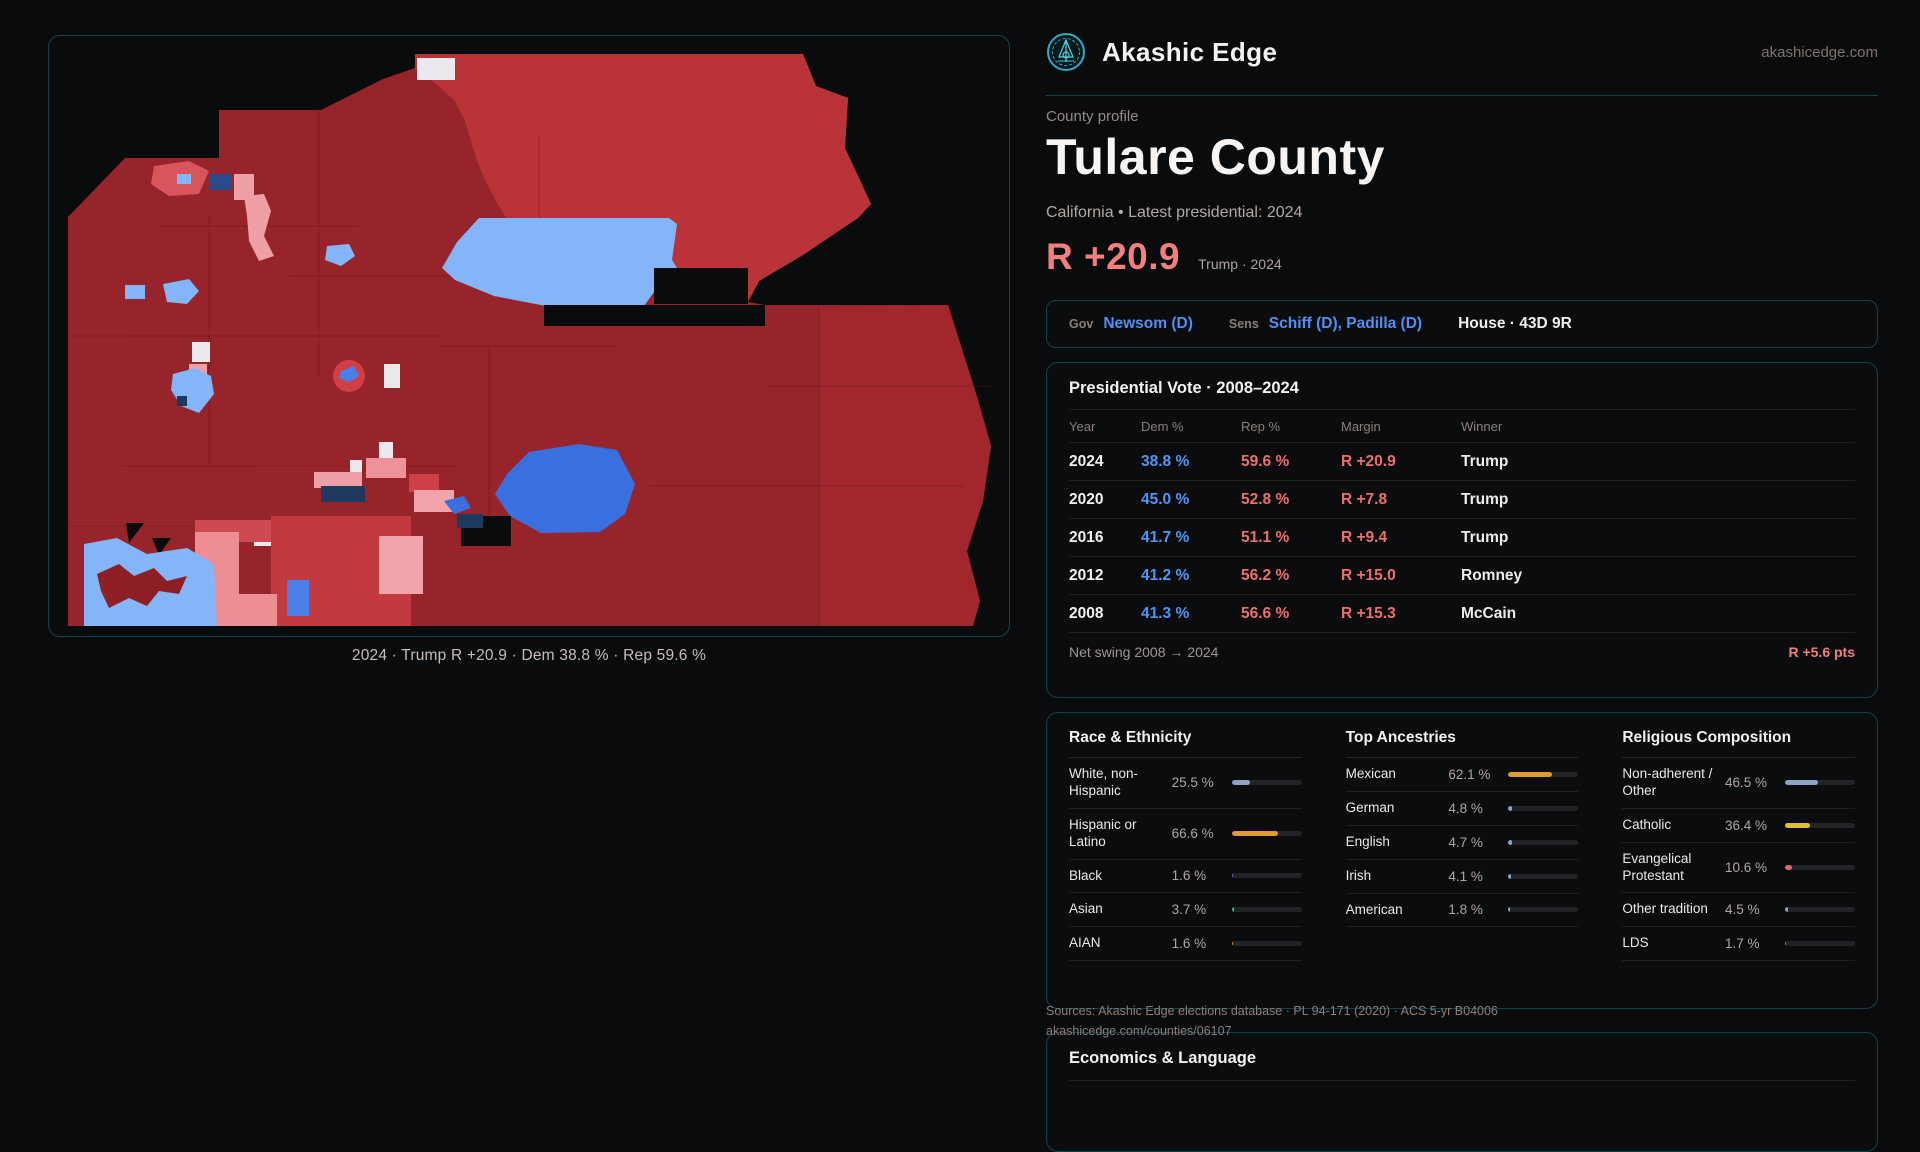 The width and height of the screenshot is (1920, 1152). Describe the element at coordinates (1515, 323) in the screenshot. I see `house-delegation: House · 43D 9R` at that location.